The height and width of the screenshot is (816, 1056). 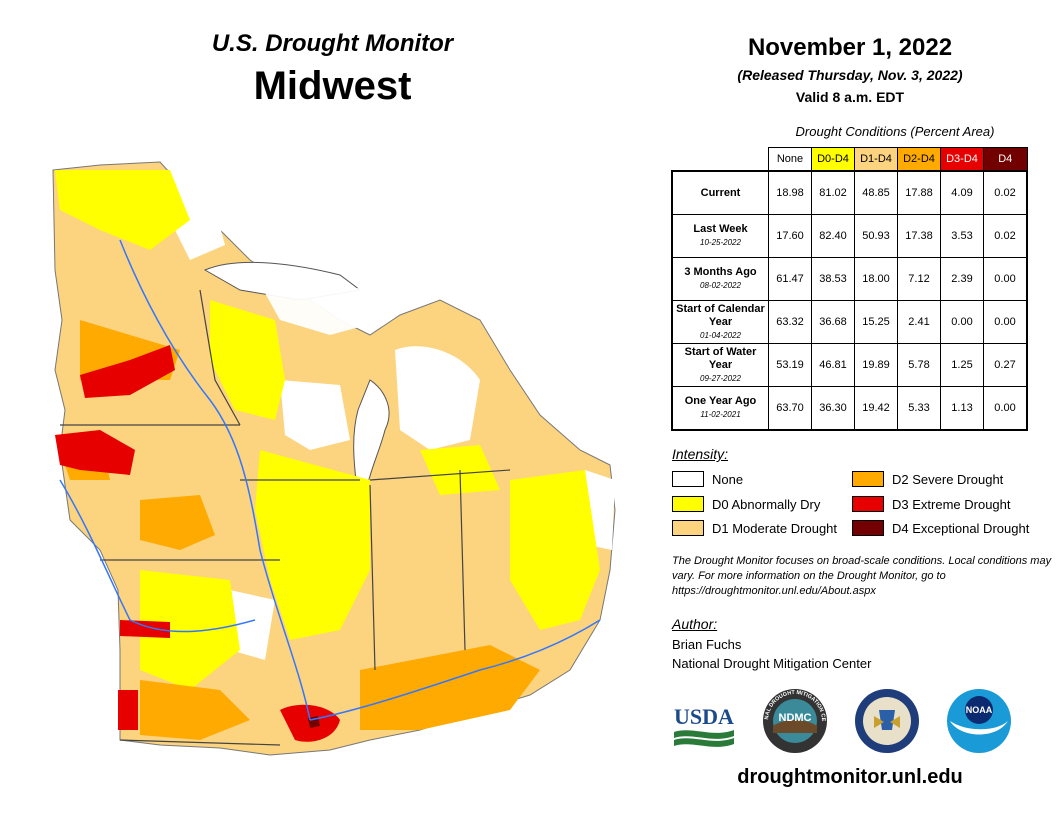 I want to click on legend-label: D0 Abnormally Dry, so click(x=766, y=504).